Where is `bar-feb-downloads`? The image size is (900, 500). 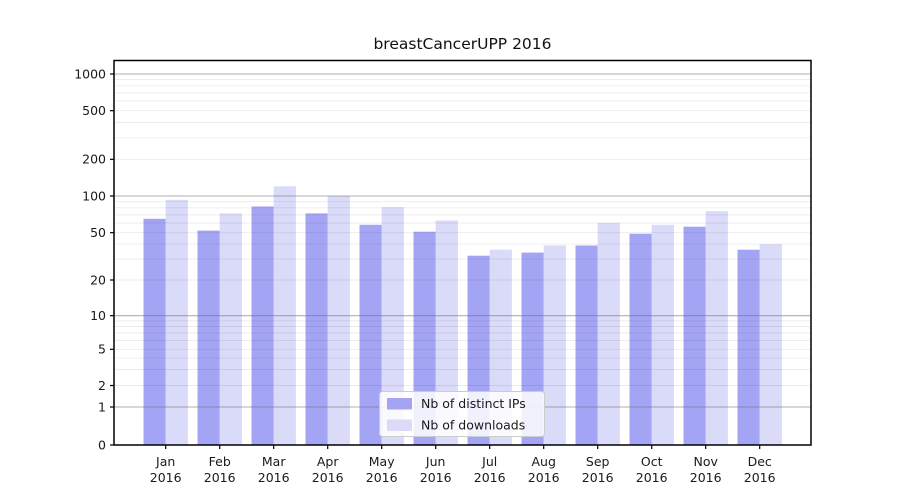
bar-feb-downloads is located at coordinates (230, 329).